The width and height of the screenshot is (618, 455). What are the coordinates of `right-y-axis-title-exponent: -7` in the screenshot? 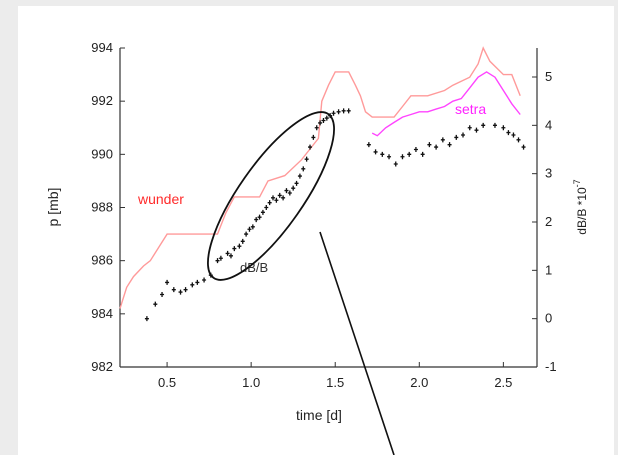 It's located at (577, 183).